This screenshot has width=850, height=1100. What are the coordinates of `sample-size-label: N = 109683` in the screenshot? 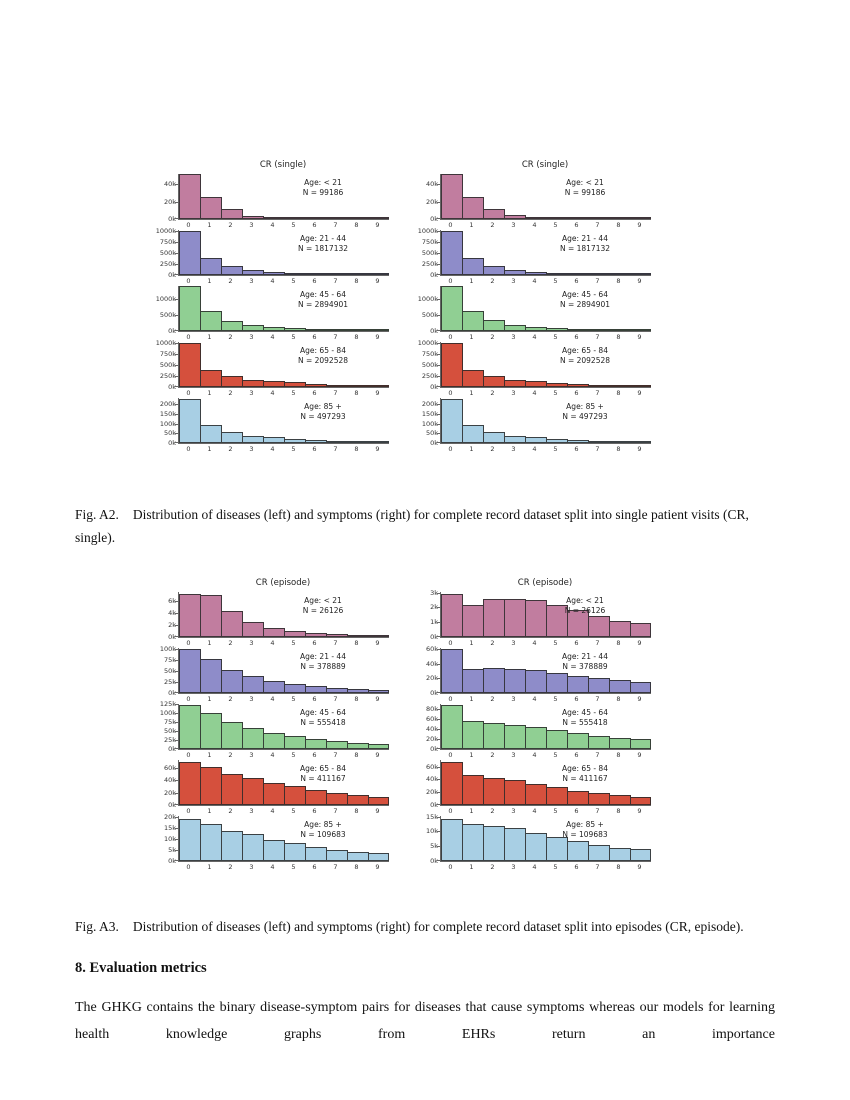 It's located at (323, 835).